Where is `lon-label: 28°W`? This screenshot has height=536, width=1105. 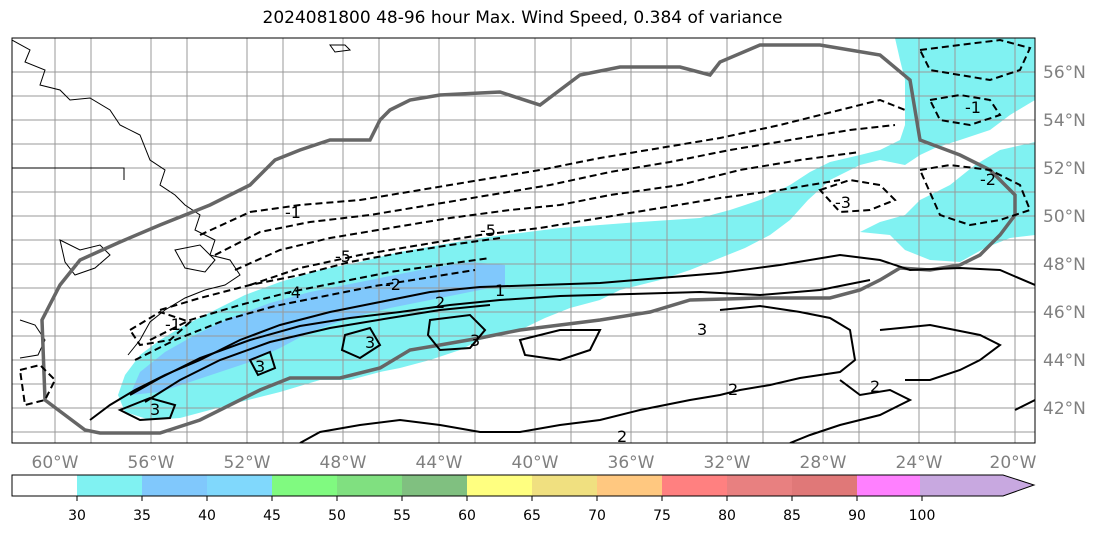 lon-label: 28°W is located at coordinates (823, 463).